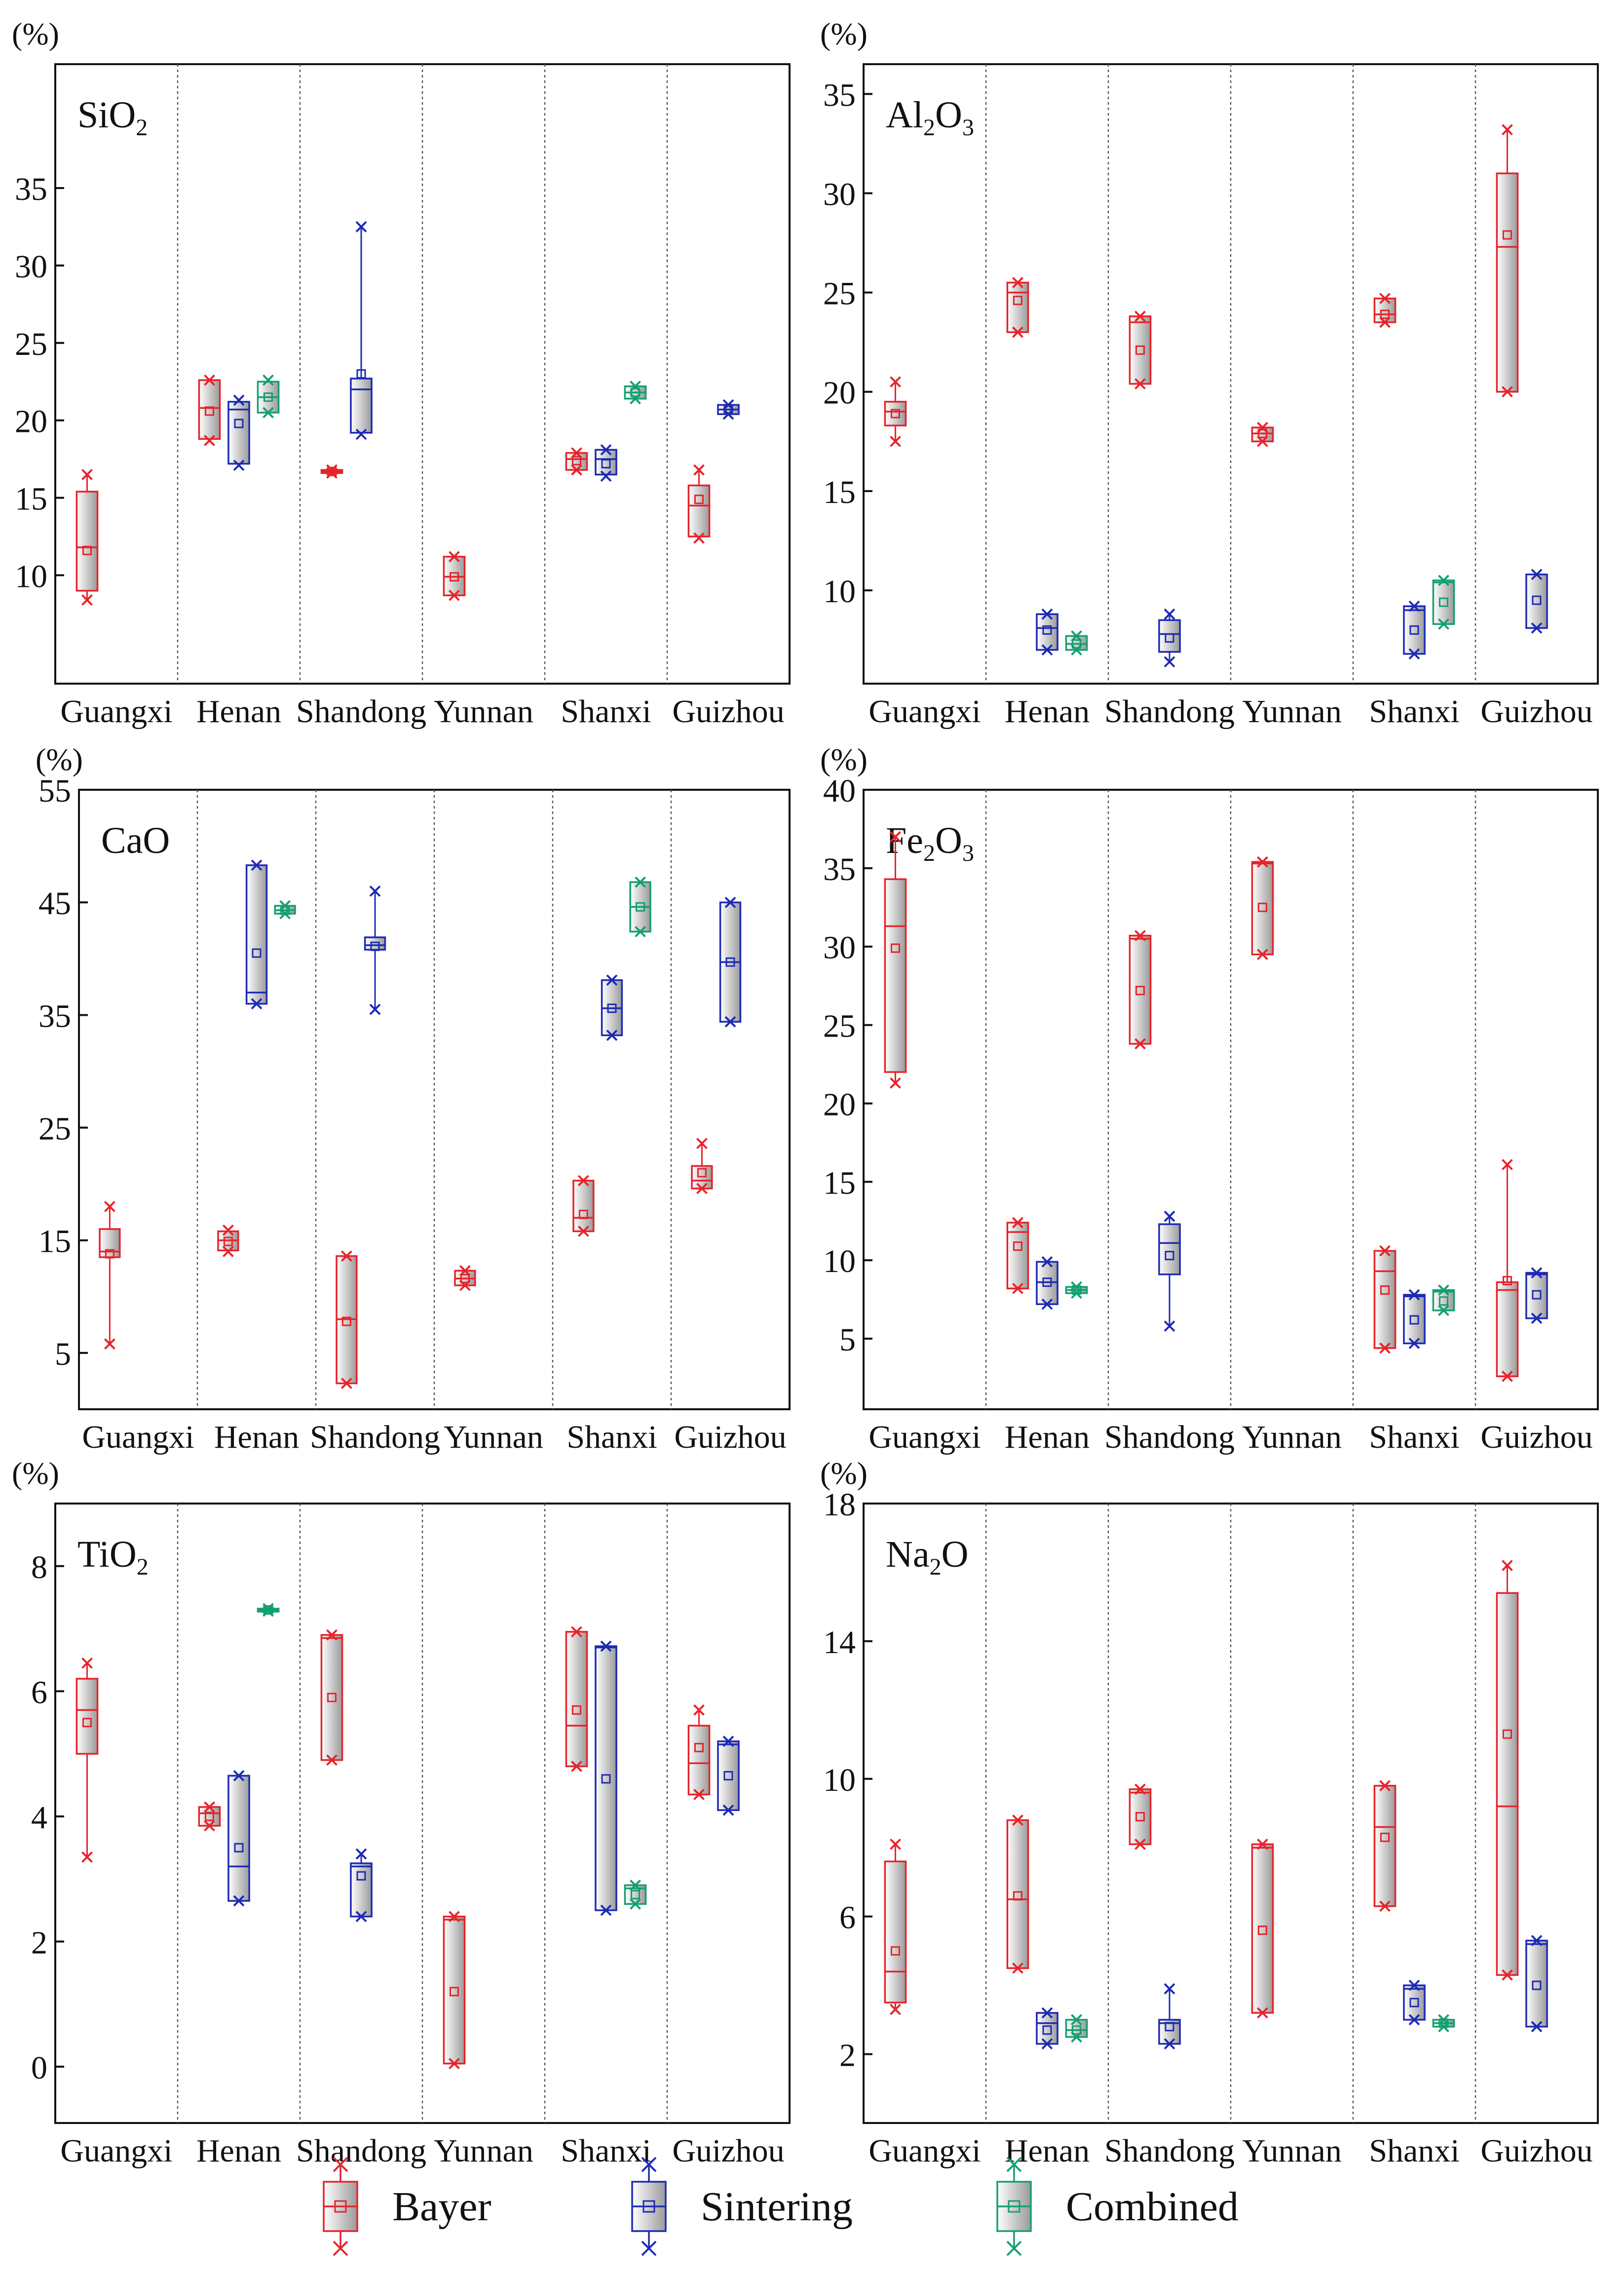 This screenshot has height=2278, width=1624. I want to click on box-guangxi-bayer, so click(110, 1275).